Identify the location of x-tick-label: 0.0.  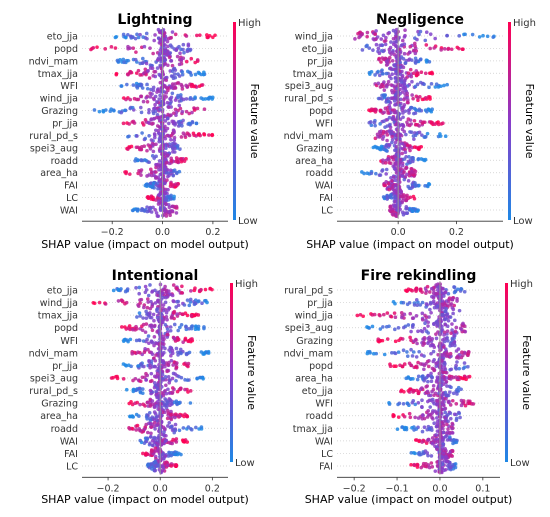
(160, 488).